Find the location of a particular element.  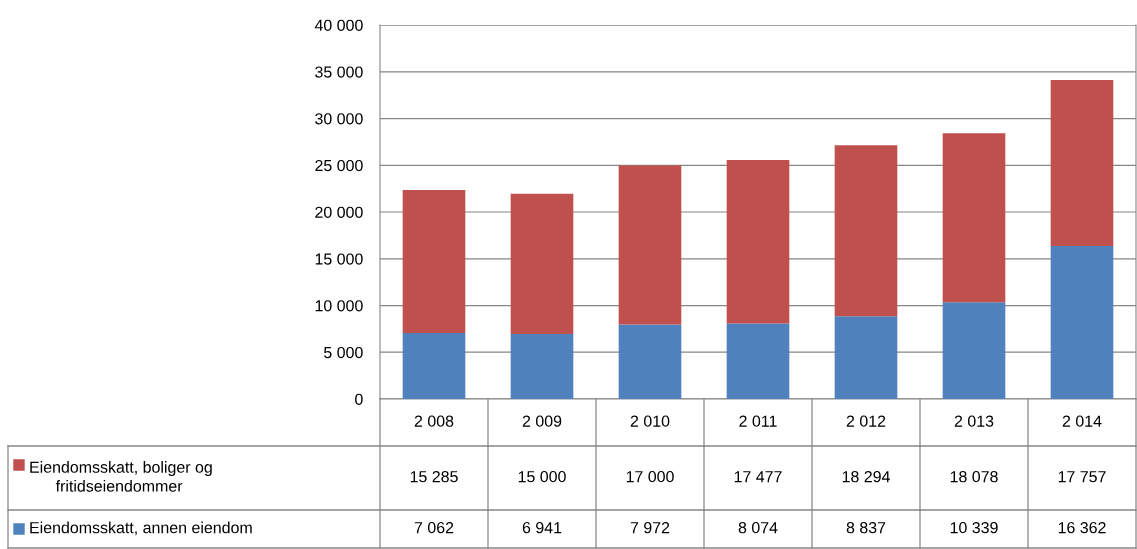

x-tick-label: 2 010 is located at coordinates (650, 421).